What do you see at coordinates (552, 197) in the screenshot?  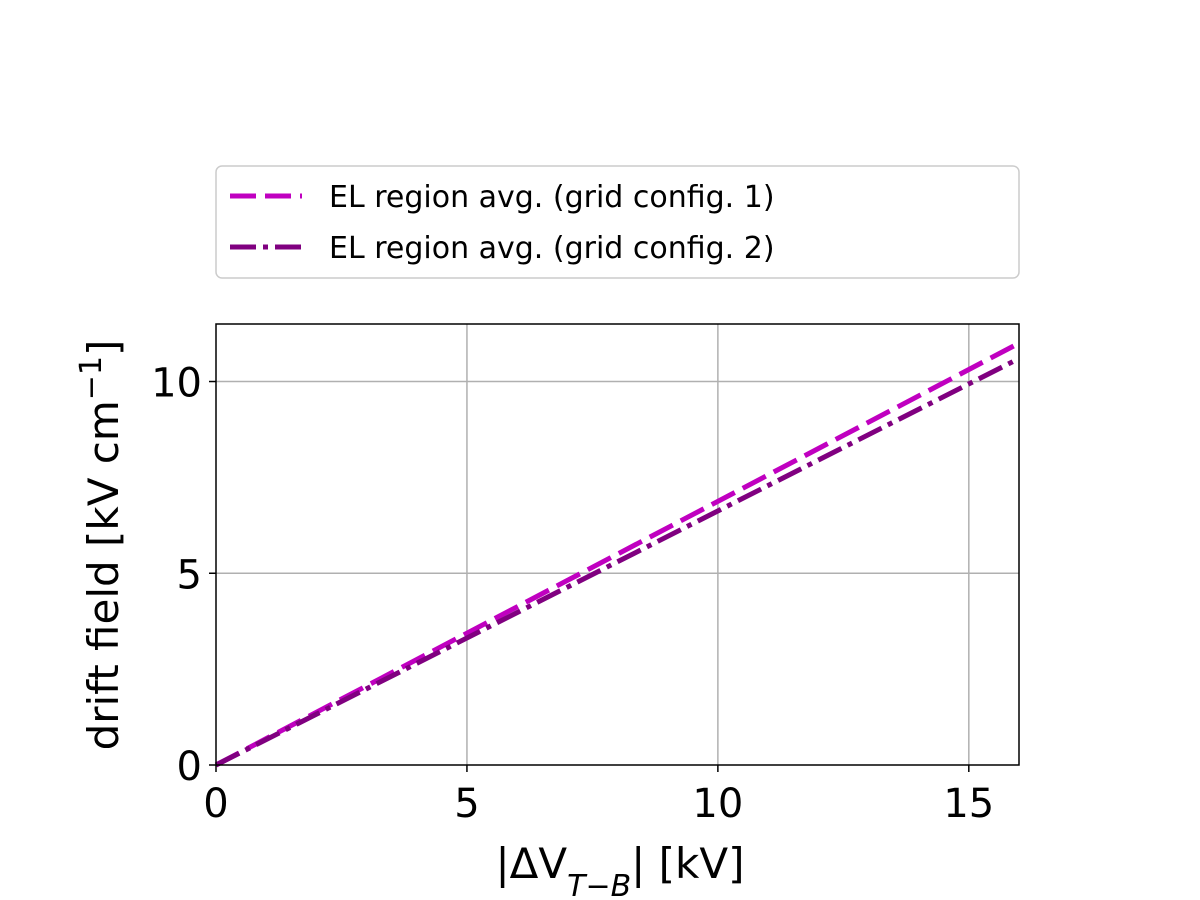 I see `legend-label-series-1: EL region avg. (grid config. 1)` at bounding box center [552, 197].